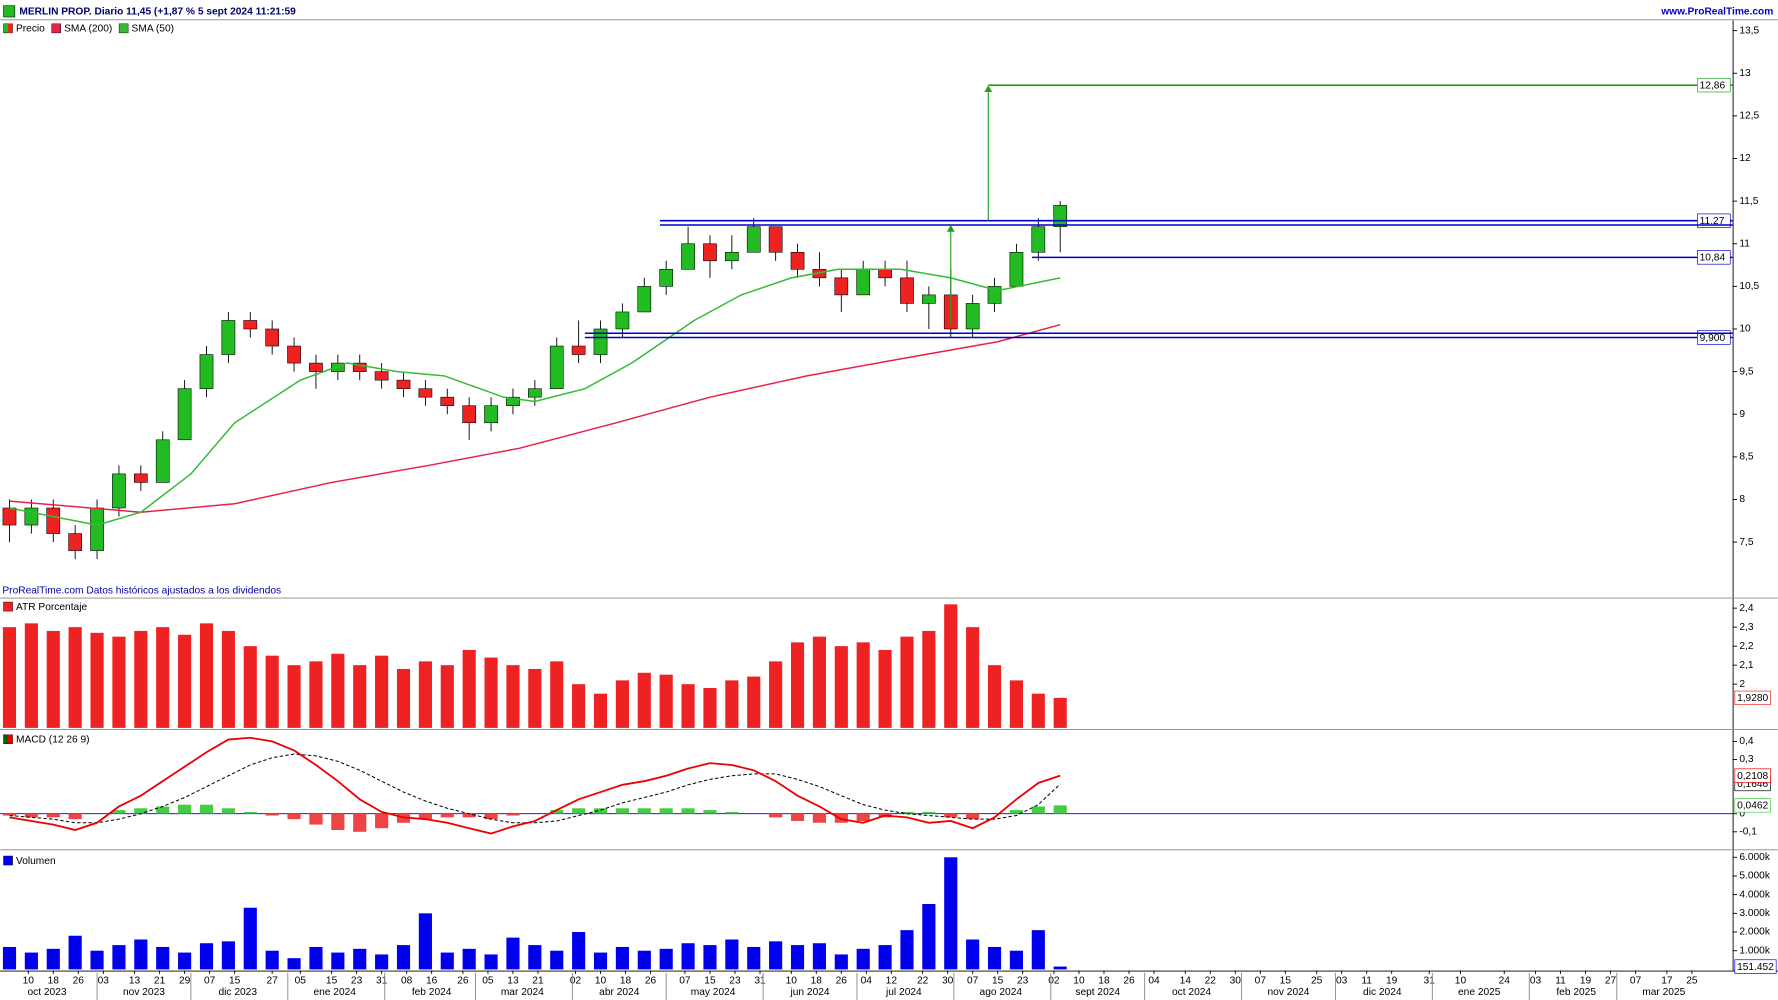 This screenshot has width=1778, height=1000. I want to click on month-label: nov 2024, so click(1289, 992).